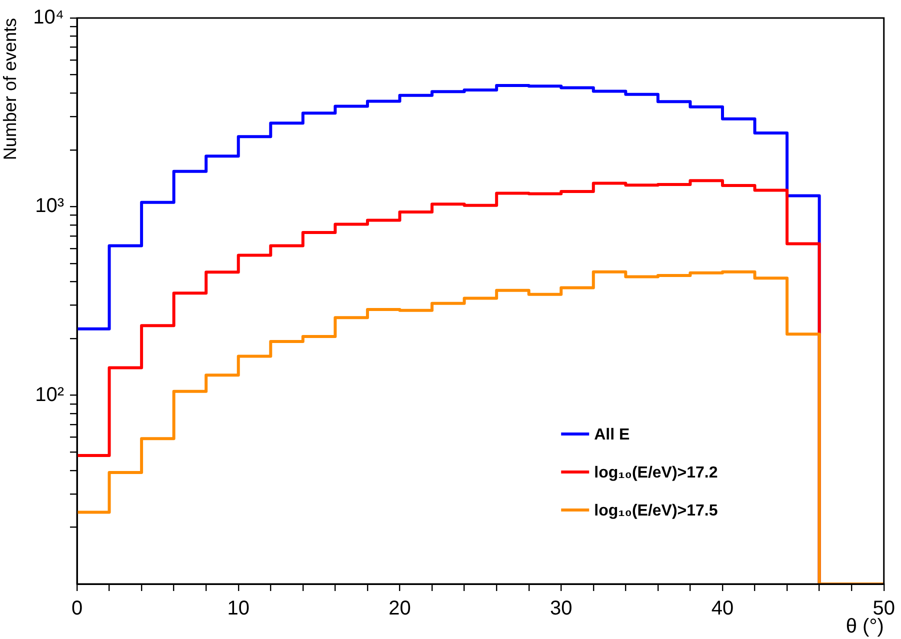 Image resolution: width=901 pixels, height=639 pixels. What do you see at coordinates (49, 395) in the screenshot?
I see `y-tick-label: 10²` at bounding box center [49, 395].